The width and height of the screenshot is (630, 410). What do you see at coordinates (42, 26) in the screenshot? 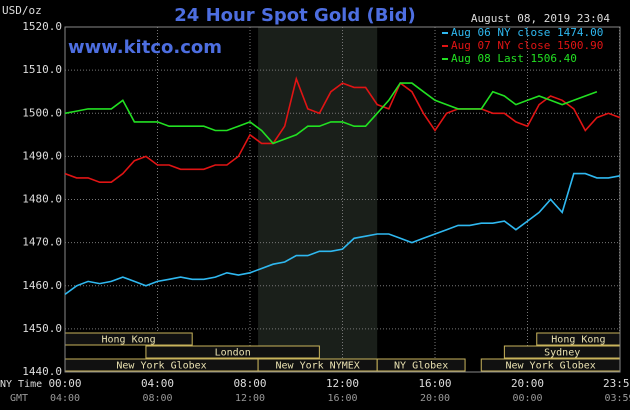
I see `y-tick-label: 1520.0` at bounding box center [42, 26].